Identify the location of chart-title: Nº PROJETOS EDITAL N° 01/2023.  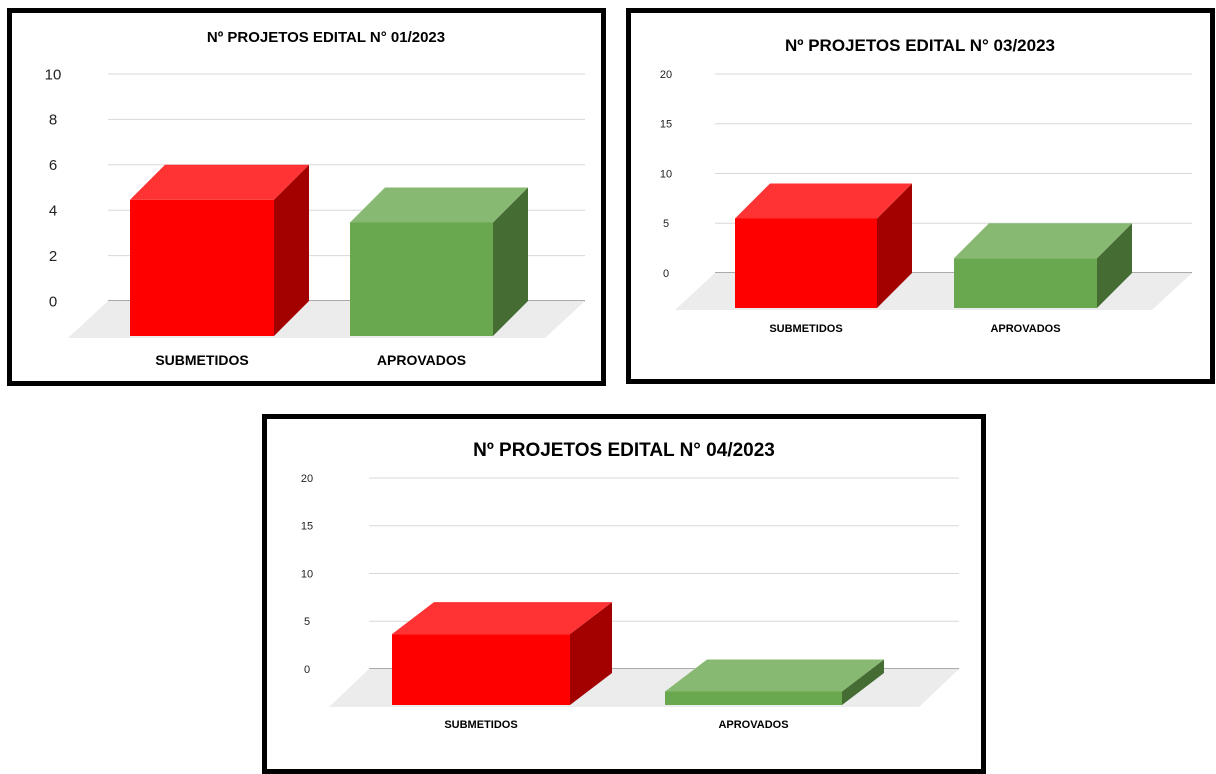
(326, 37).